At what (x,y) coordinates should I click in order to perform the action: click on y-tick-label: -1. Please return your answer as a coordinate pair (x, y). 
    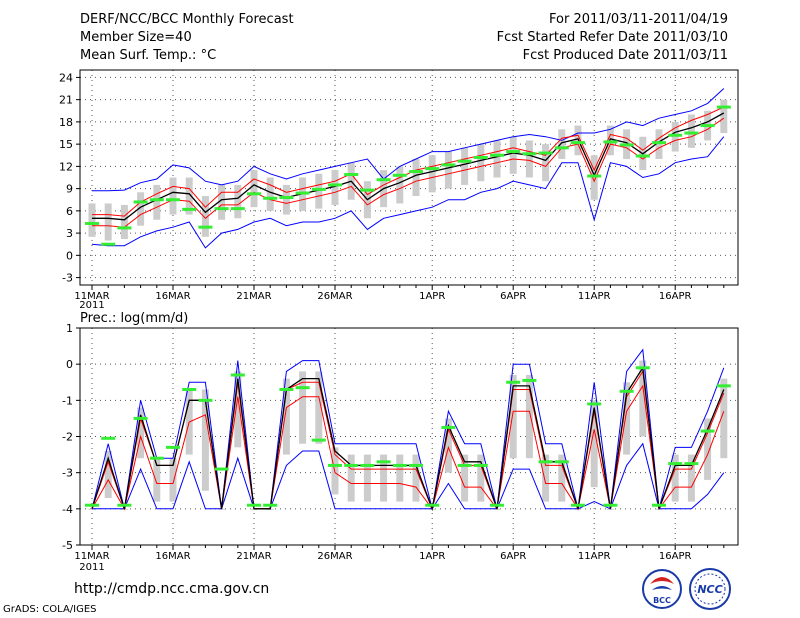
    Looking at the image, I should click on (67, 400).